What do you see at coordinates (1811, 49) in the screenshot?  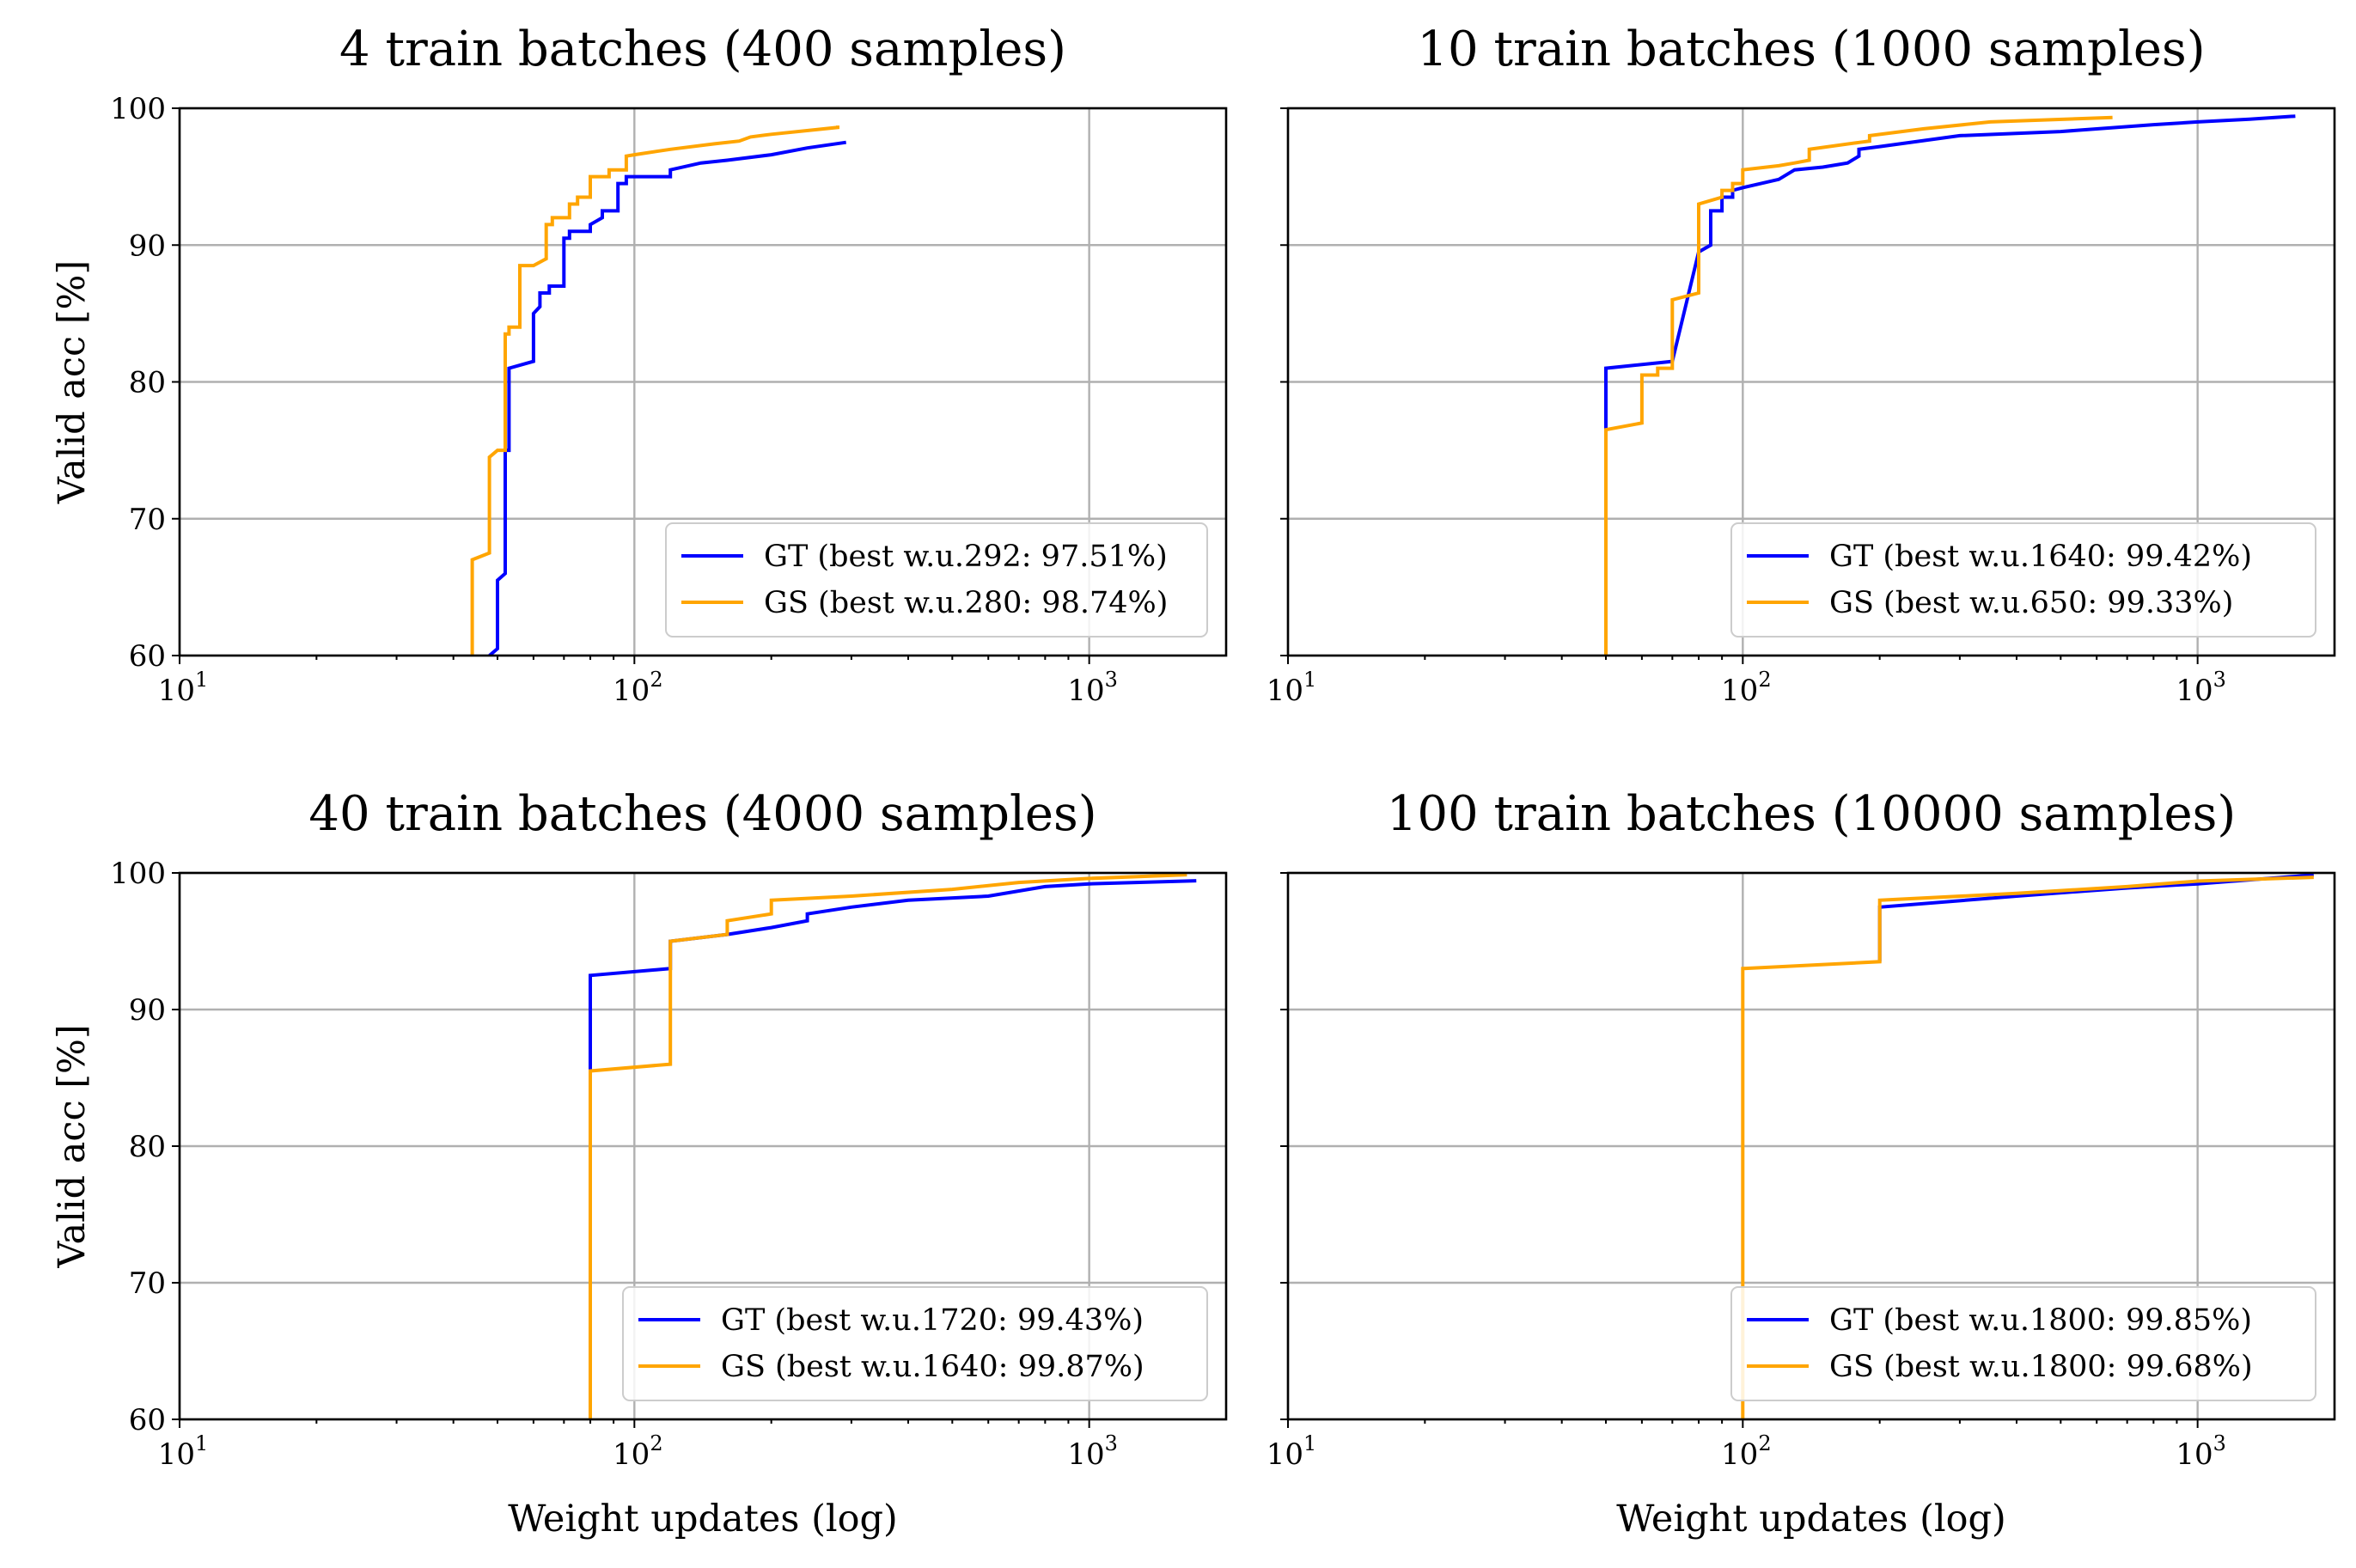 I see `chart-title: 10 train batches (1000 samples)` at bounding box center [1811, 49].